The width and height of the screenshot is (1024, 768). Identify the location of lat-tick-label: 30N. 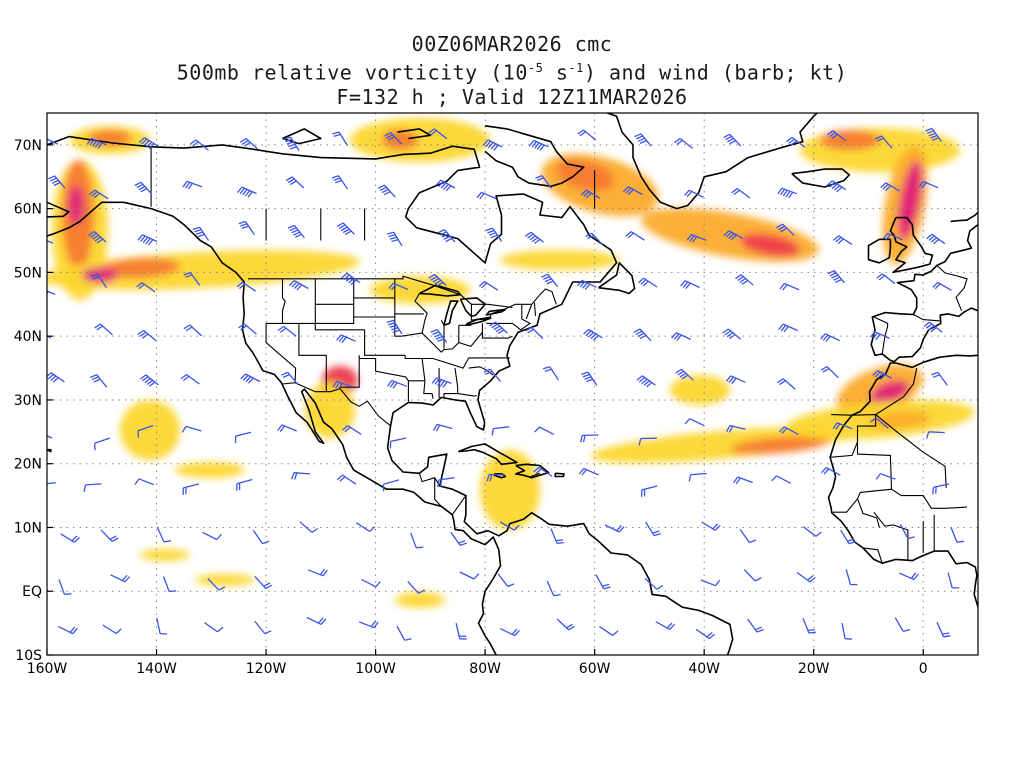
(28, 401).